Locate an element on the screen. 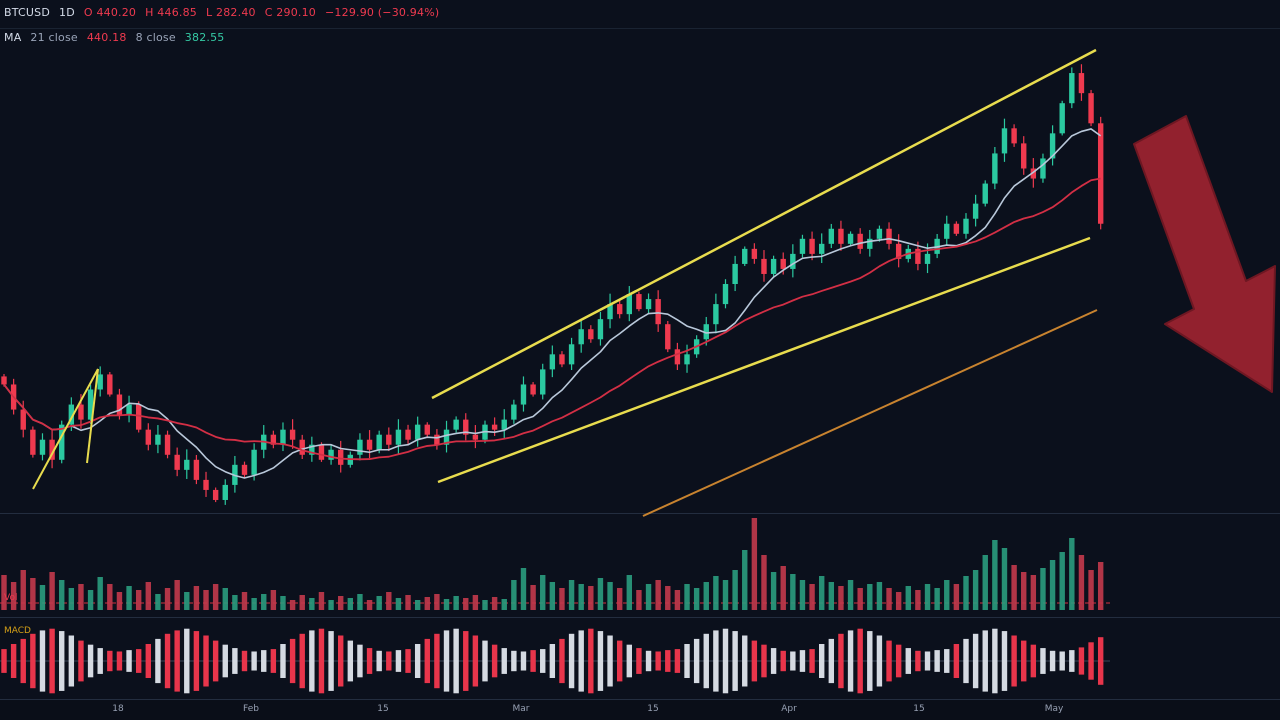 This screenshot has width=1280, height=720. macd-layer is located at coordinates (552, 661).